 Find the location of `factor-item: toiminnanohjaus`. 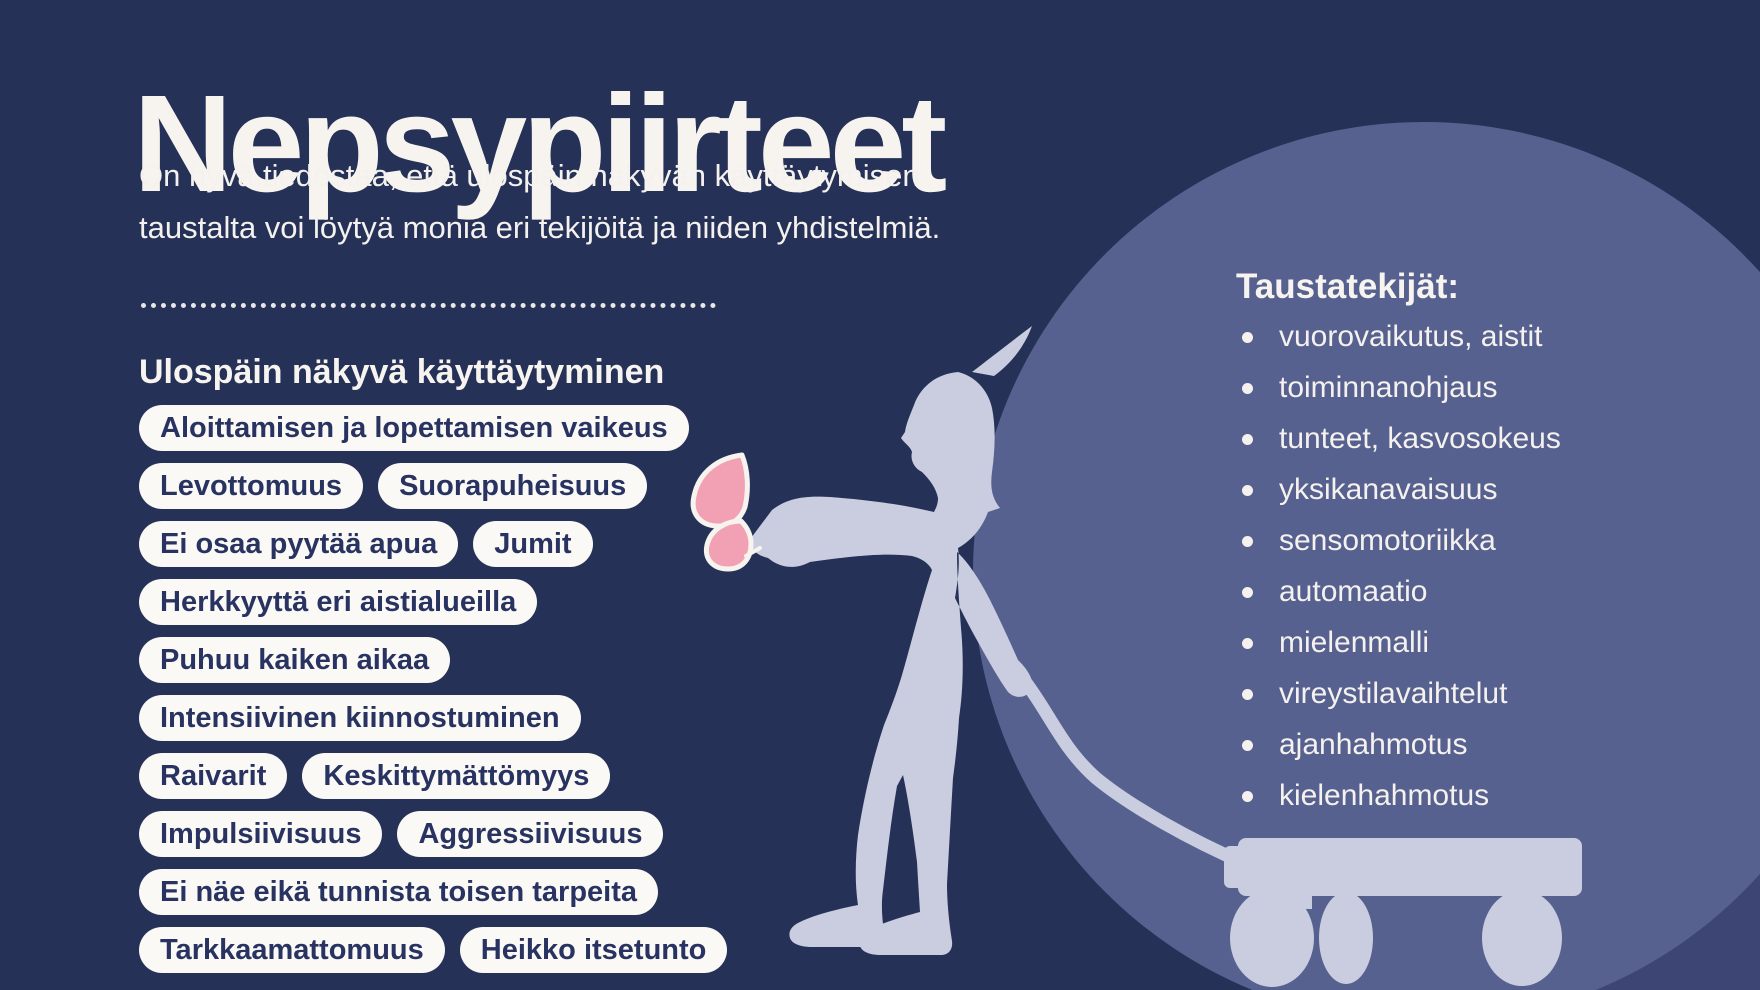

factor-item: toiminnanohjaus is located at coordinates (1401, 388).